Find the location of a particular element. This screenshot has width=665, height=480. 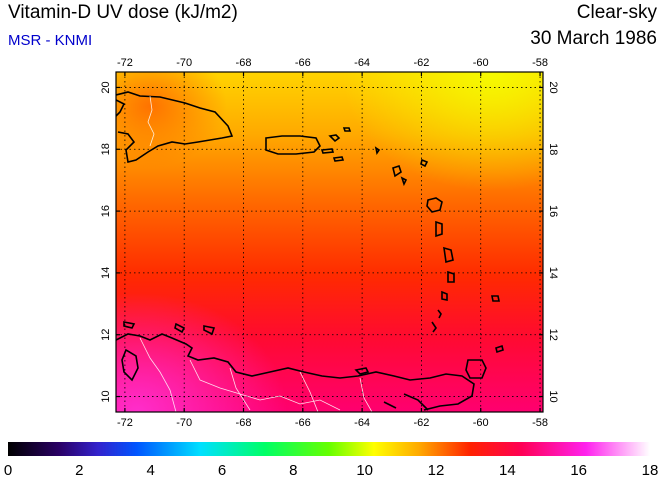

sky-condition-label: Clear-sky is located at coordinates (616, 12).